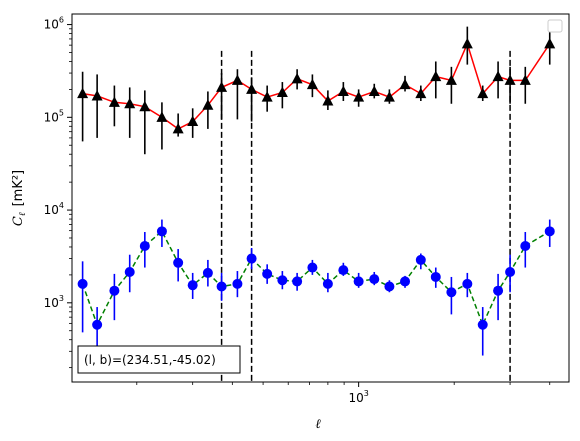 The width and height of the screenshot is (580, 441). I want to click on y-tick-label-3: 10⁶, so click(54, 24).